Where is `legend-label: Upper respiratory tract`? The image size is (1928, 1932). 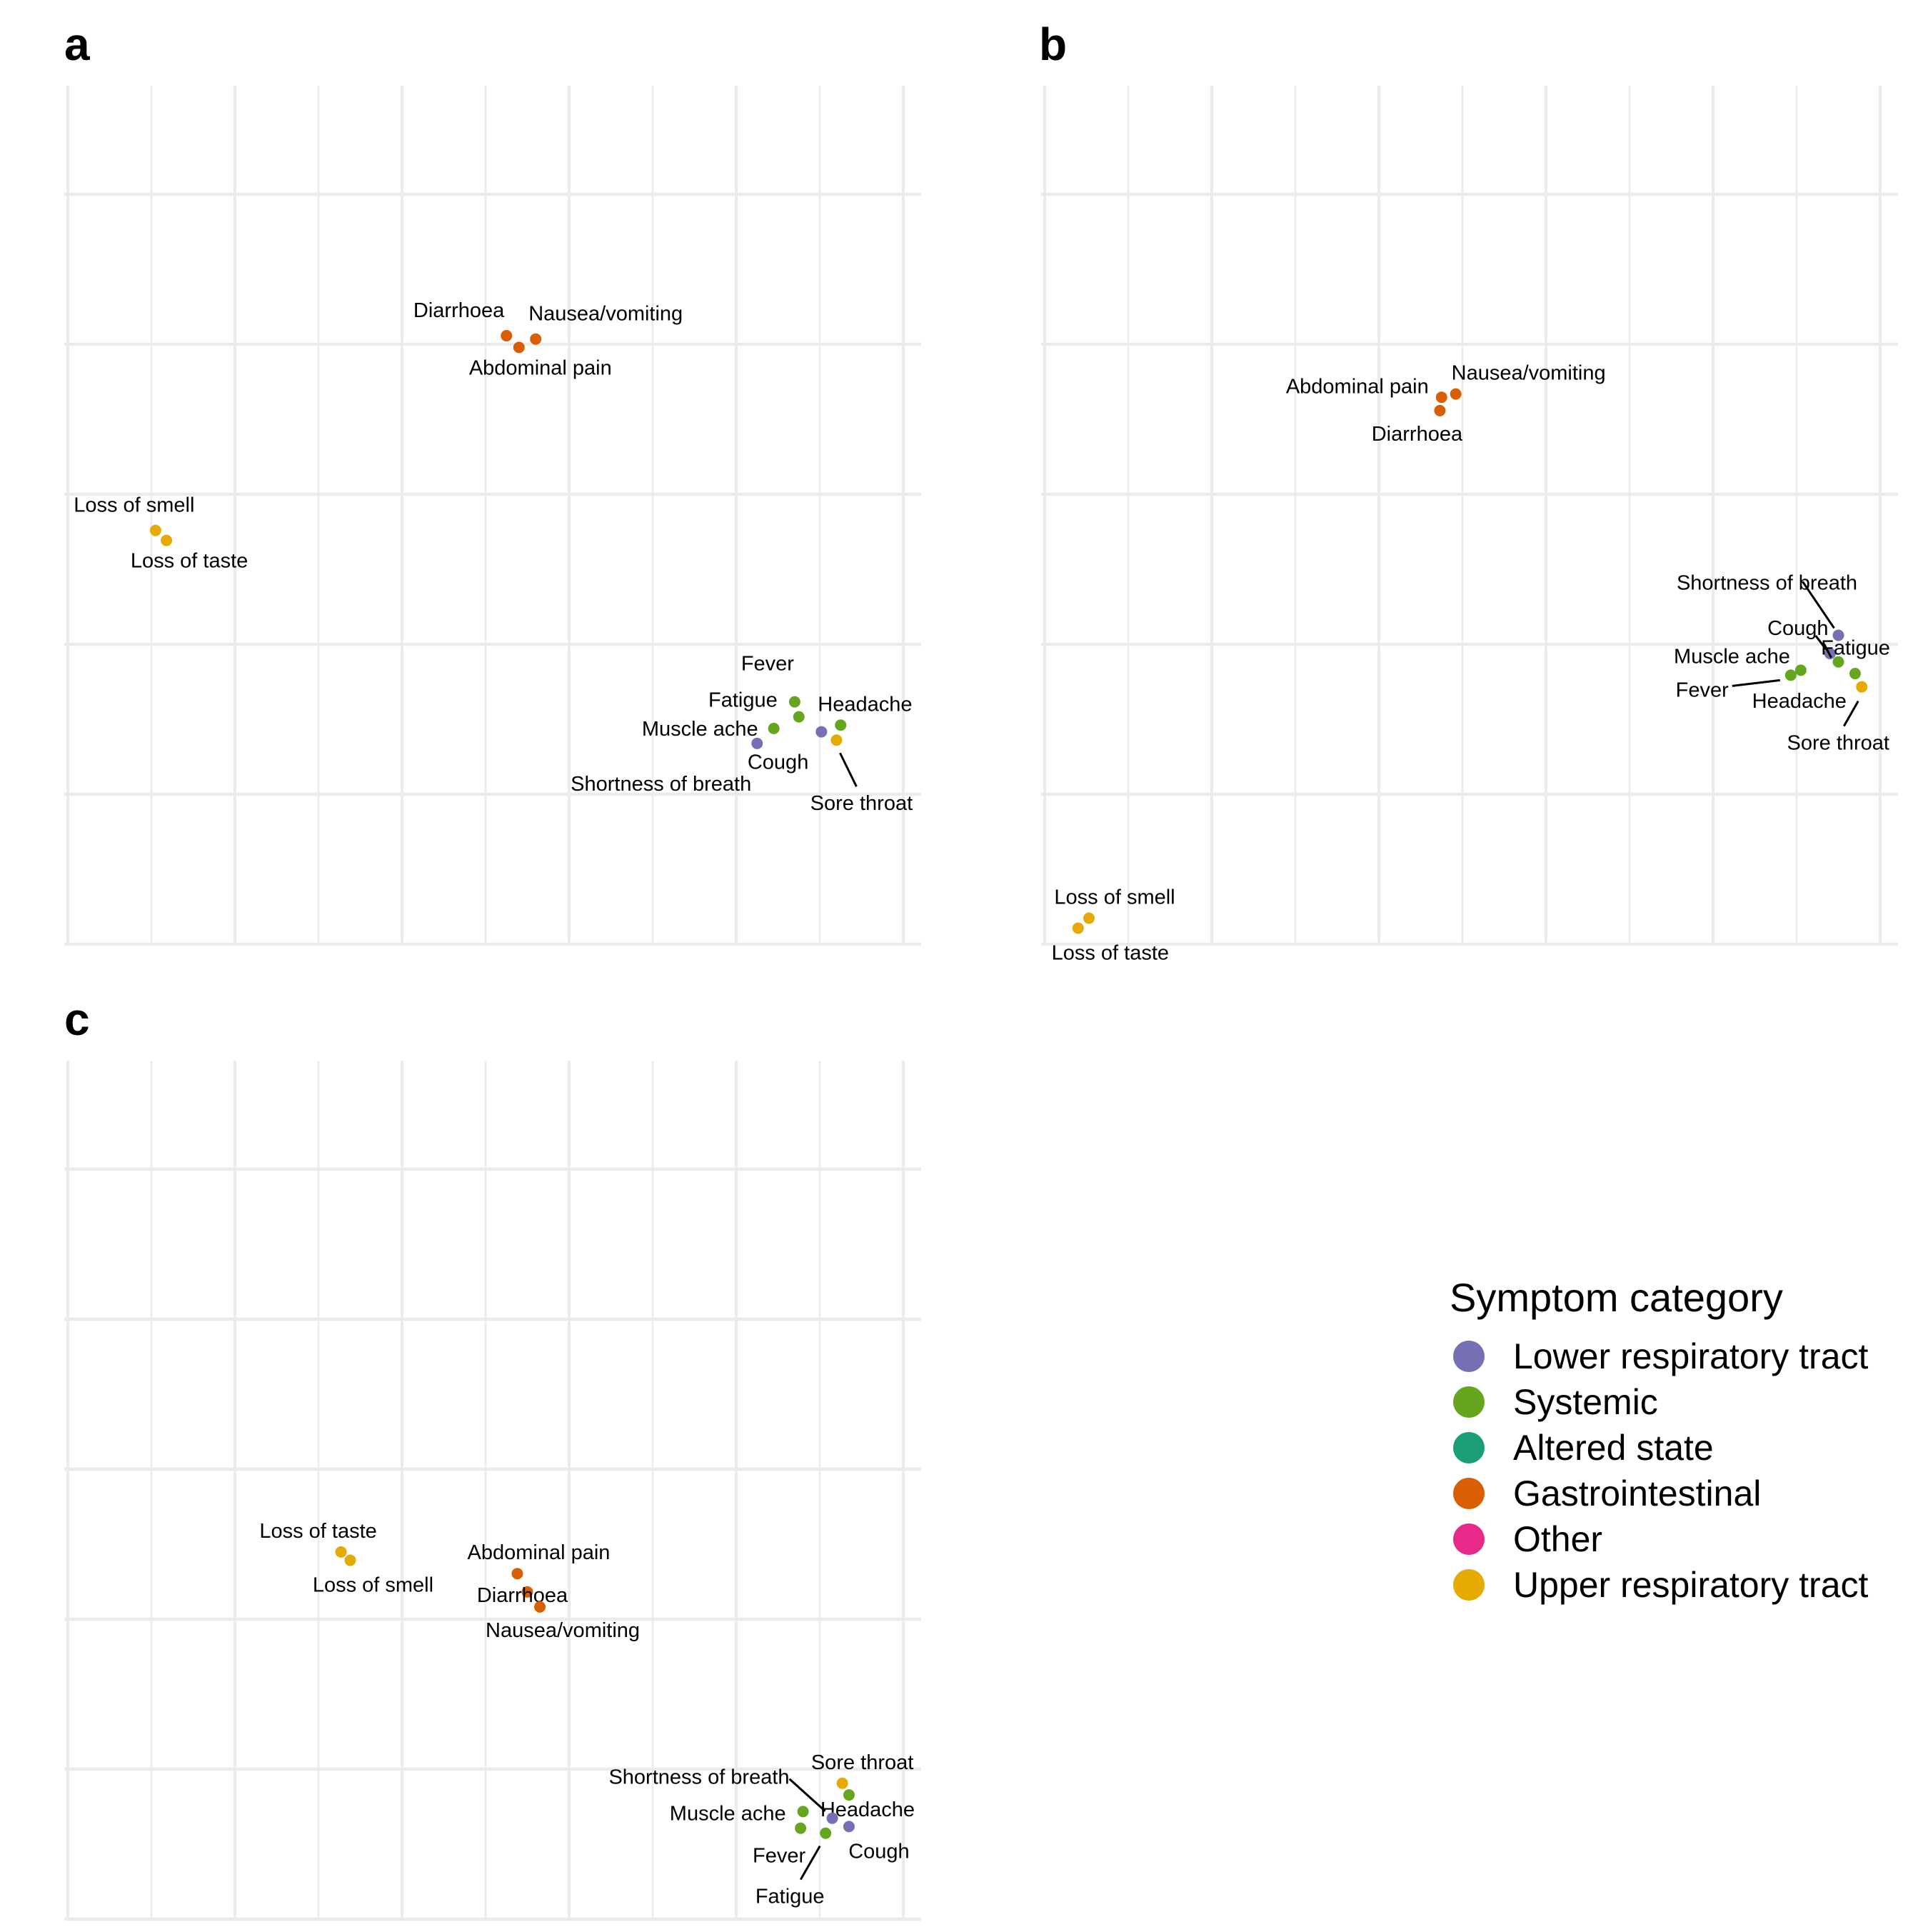
legend-label: Upper respiratory tract is located at coordinates (1691, 1585).